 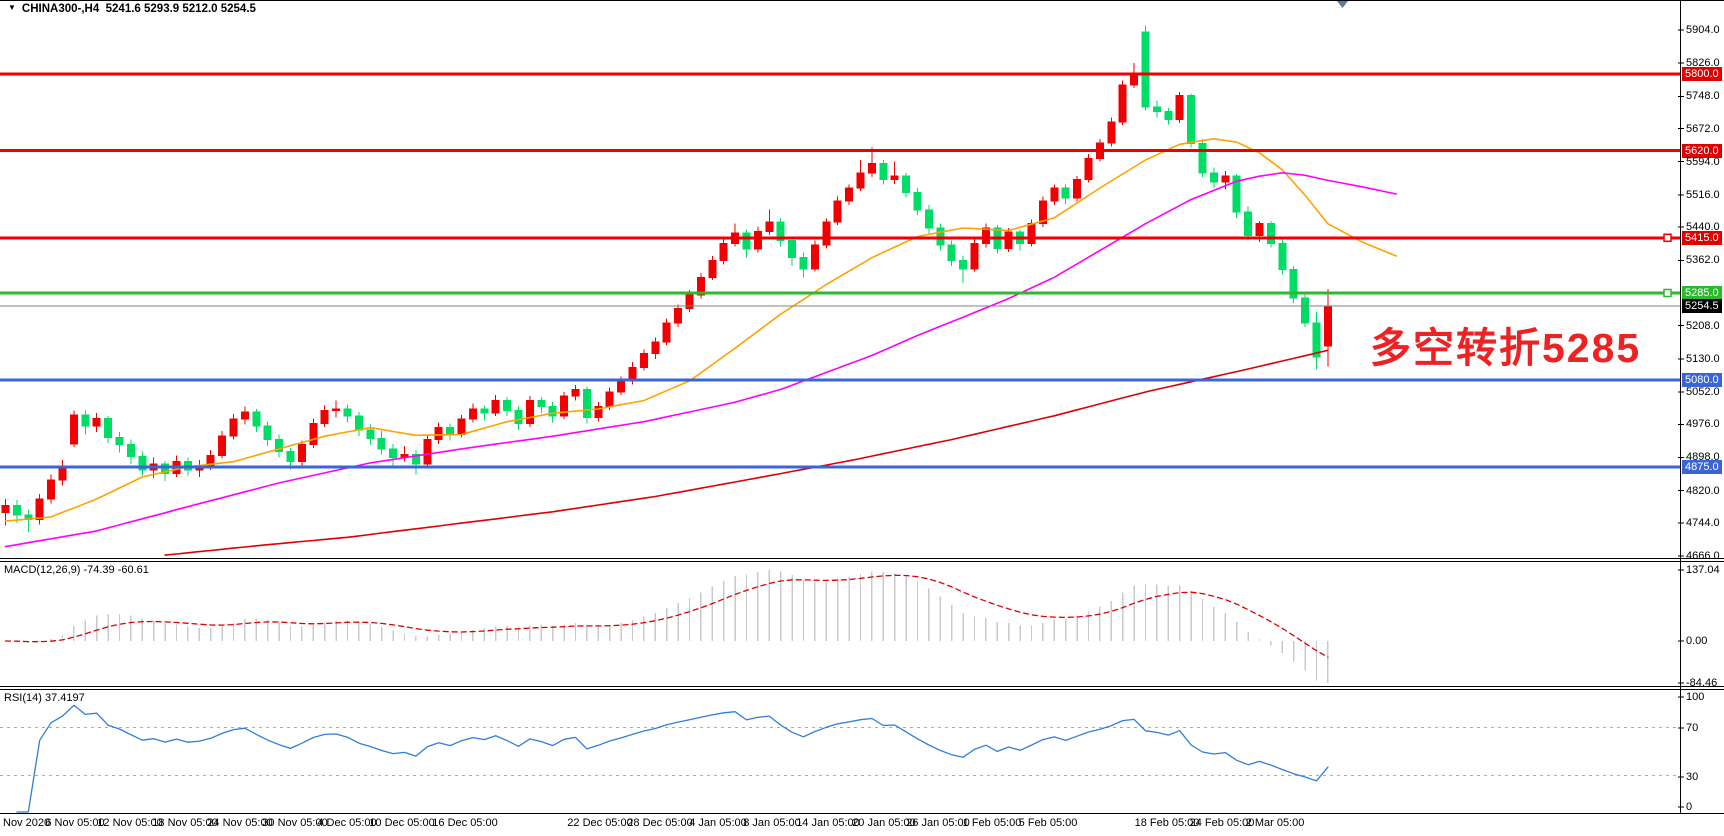 What do you see at coordinates (1692, 728) in the screenshot?
I see `rsi-axis-label: 70` at bounding box center [1692, 728].